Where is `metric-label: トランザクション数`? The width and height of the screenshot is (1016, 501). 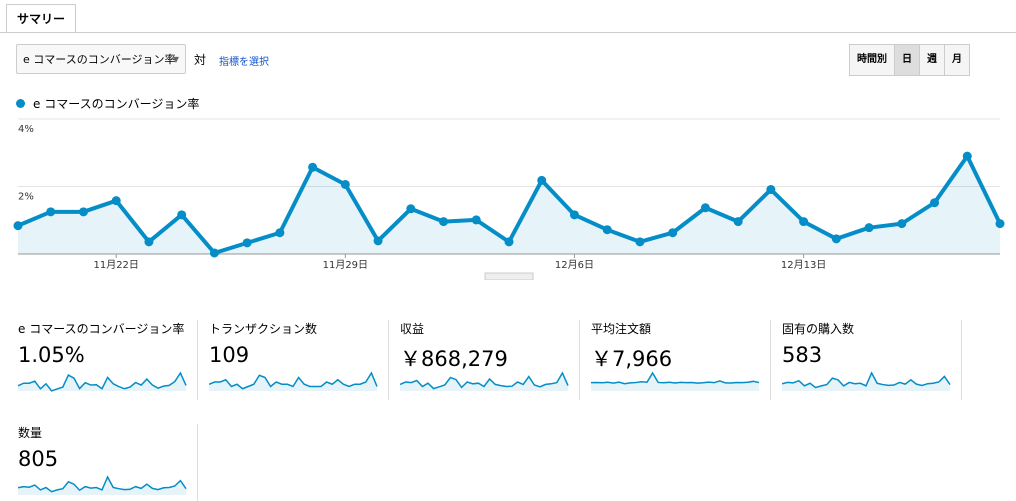 metric-label: トランザクション数 is located at coordinates (263, 329).